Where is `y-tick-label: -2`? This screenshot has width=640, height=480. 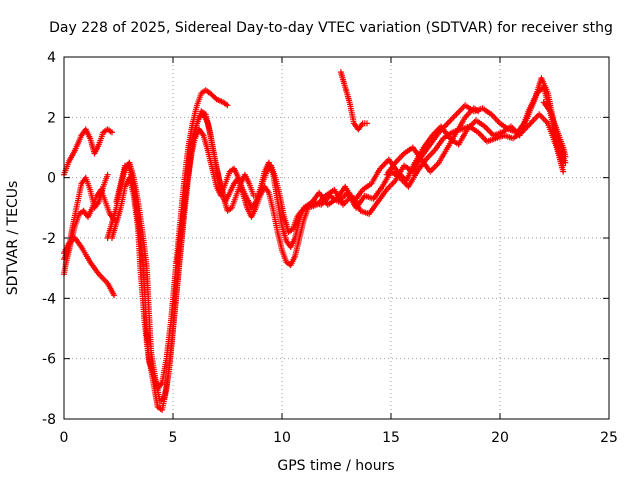
y-tick-label: -2 is located at coordinates (49, 239).